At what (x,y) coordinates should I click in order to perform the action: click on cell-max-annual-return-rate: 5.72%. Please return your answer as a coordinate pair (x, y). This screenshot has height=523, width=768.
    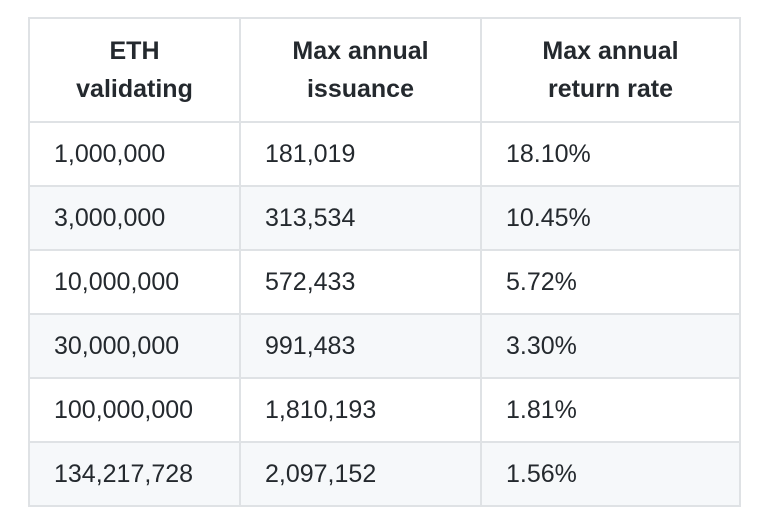
    Looking at the image, I should click on (610, 282).